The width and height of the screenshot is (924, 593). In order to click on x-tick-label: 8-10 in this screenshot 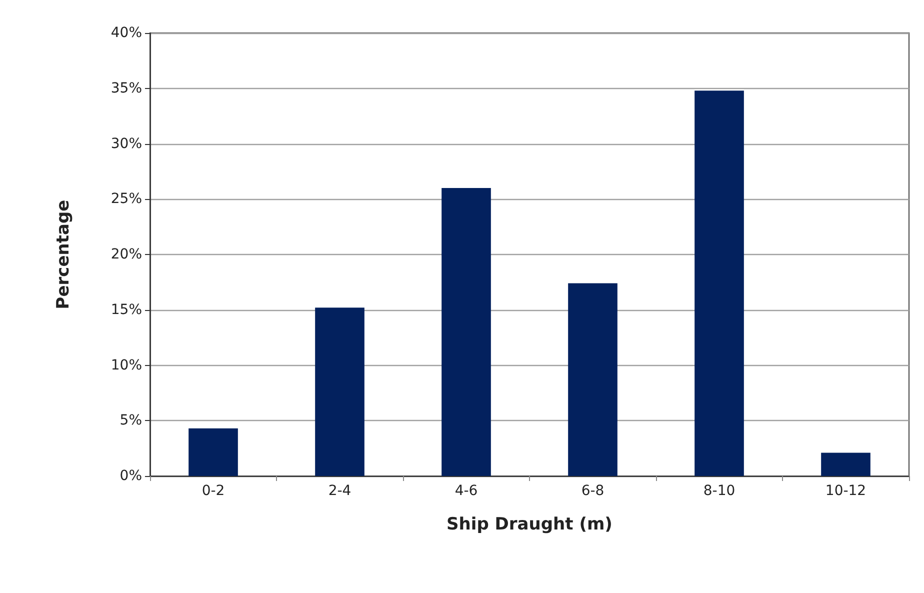, I will do `click(719, 491)`.